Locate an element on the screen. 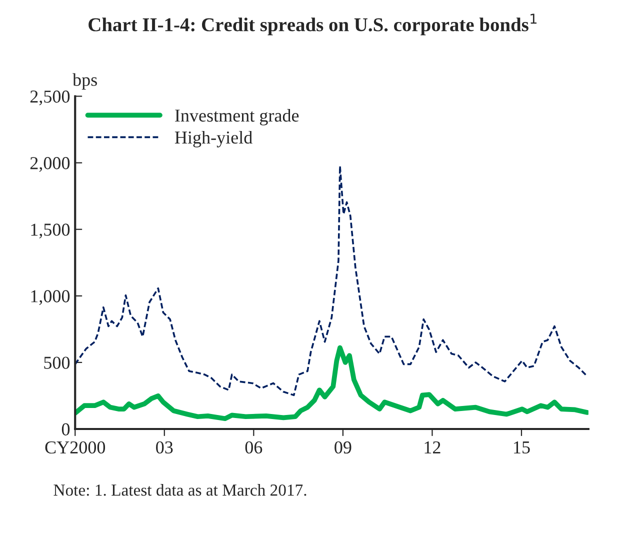 This screenshot has height=550, width=626. y-tick-label: 1,500 is located at coordinates (50, 231).